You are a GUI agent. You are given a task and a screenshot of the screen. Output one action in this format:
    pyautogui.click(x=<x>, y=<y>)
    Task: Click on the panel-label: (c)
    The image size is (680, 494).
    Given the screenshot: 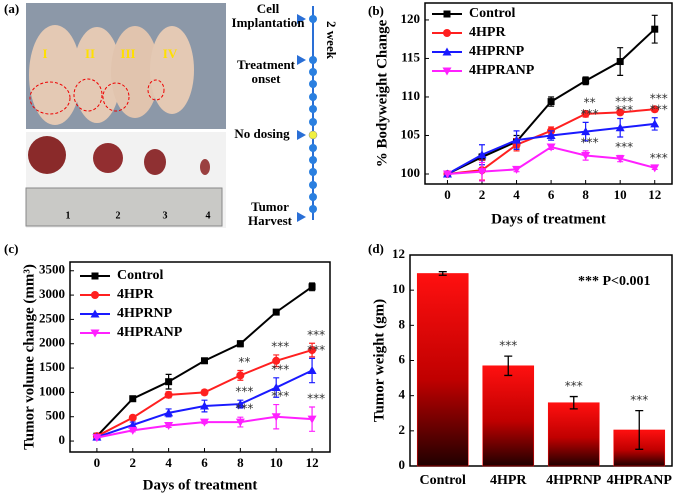 What is the action you would take?
    pyautogui.click(x=11, y=248)
    